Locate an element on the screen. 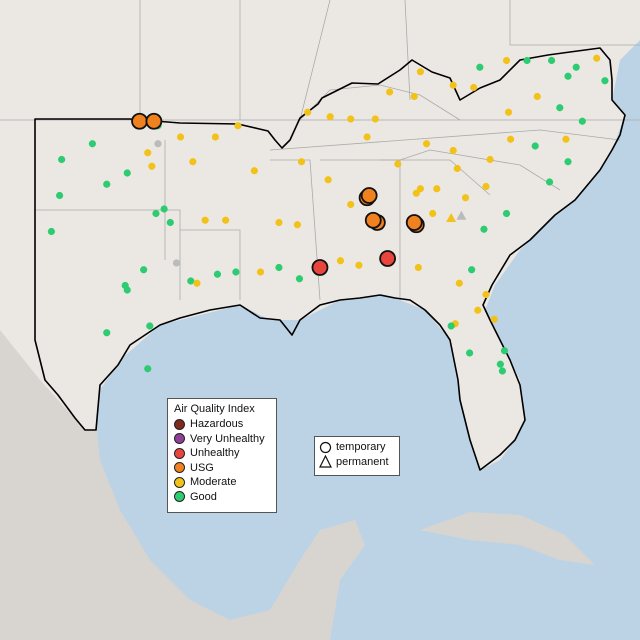 Image resolution: width=640 pixels, height=640 pixels. legend-label: permanent is located at coordinates (362, 461).